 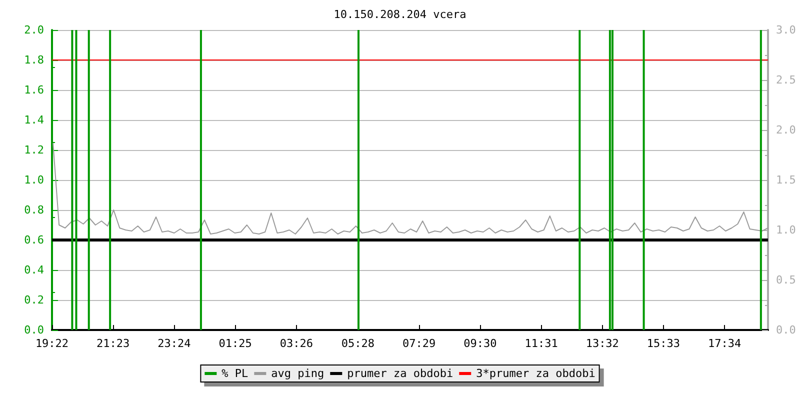 What do you see at coordinates (34, 240) in the screenshot?
I see `y-tick-label: 0.6` at bounding box center [34, 240].